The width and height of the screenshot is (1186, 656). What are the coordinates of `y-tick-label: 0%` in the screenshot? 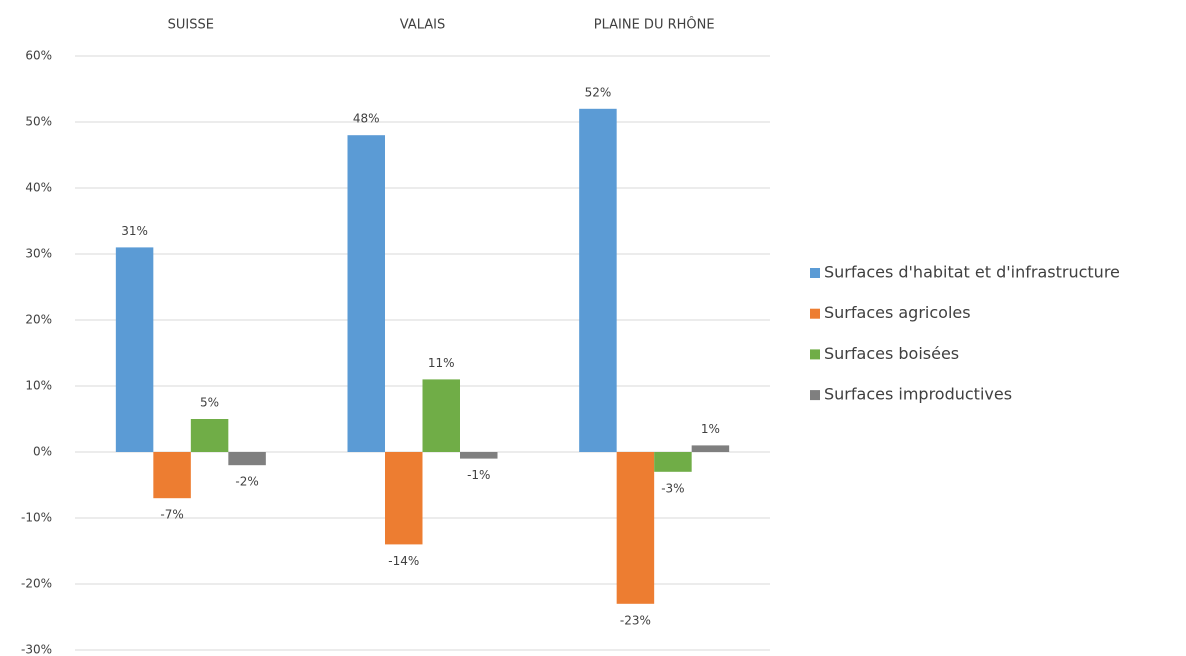 It's located at (42, 452).